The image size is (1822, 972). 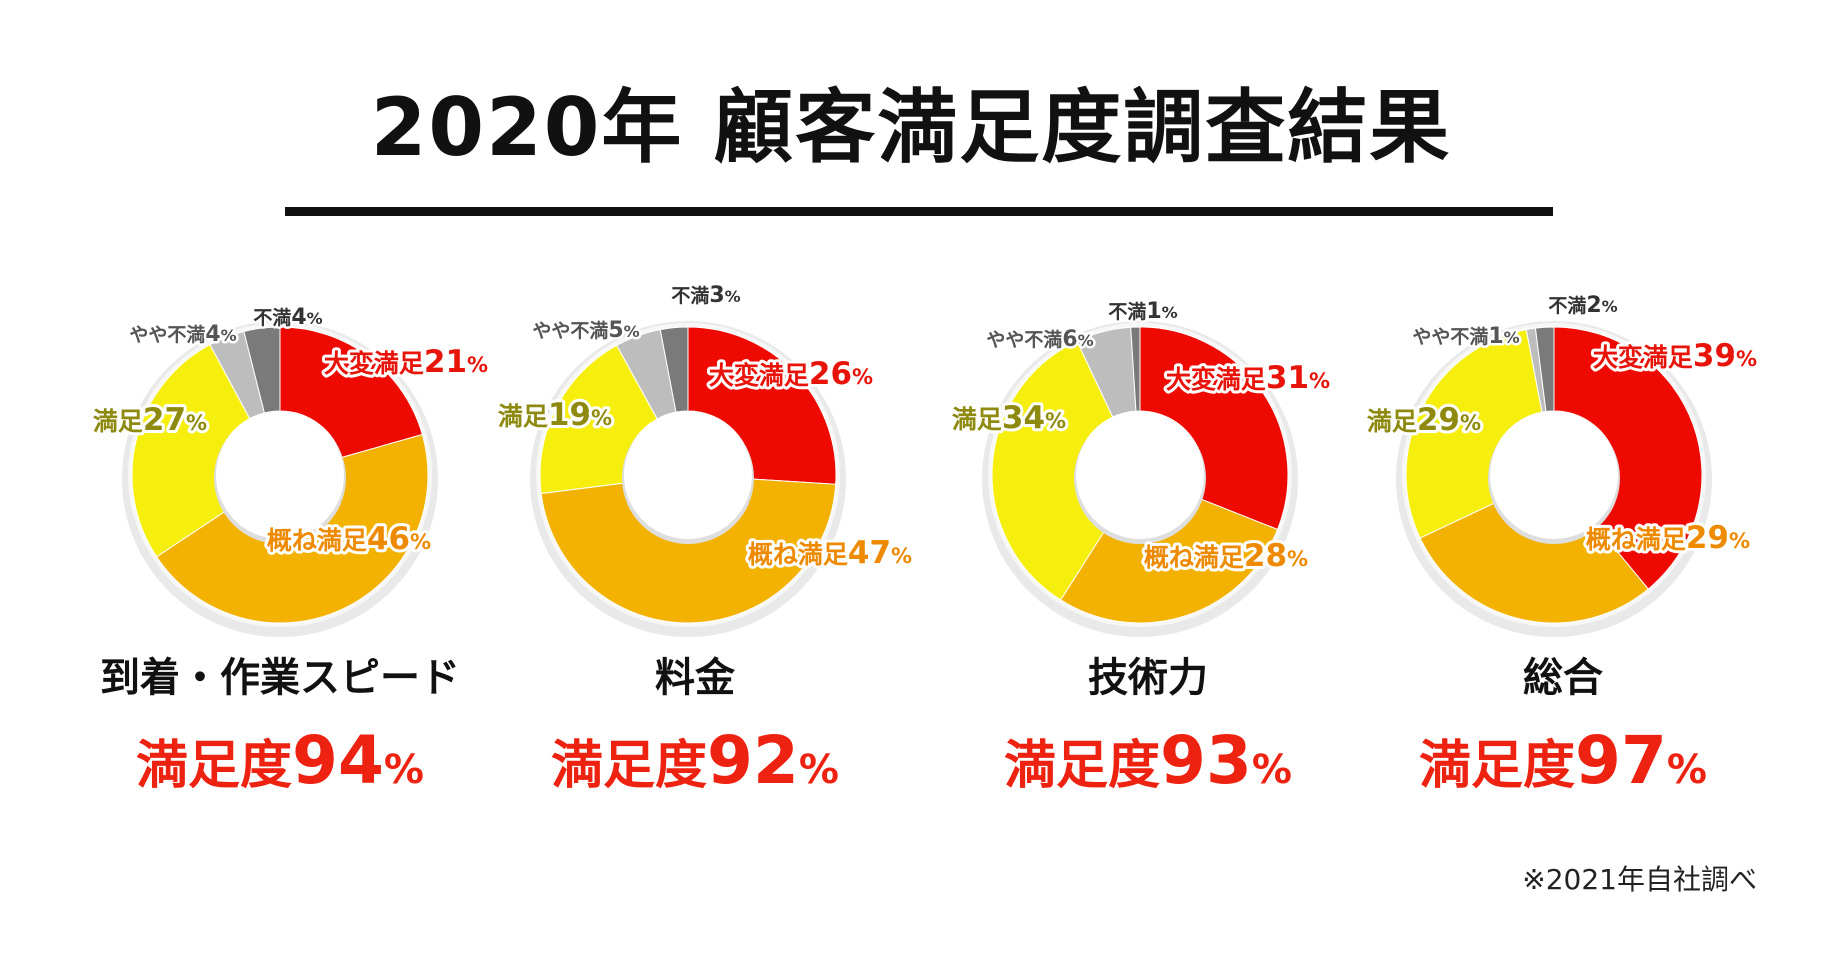 What do you see at coordinates (1206, 760) in the screenshot?
I see `satisfaction-value: 93` at bounding box center [1206, 760].